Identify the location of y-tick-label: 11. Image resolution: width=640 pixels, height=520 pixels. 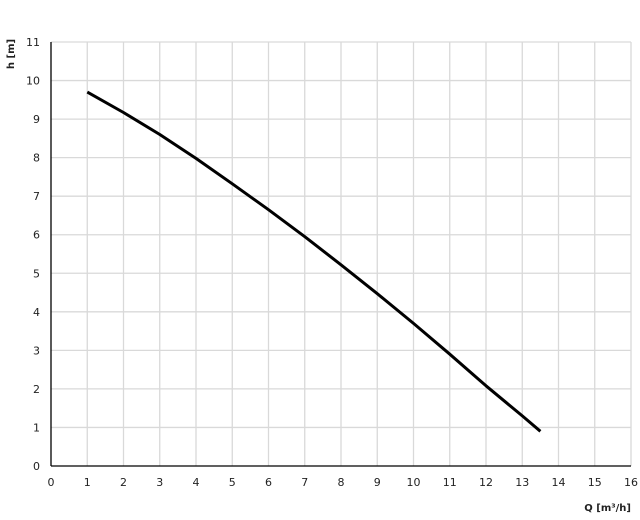
(33, 42).